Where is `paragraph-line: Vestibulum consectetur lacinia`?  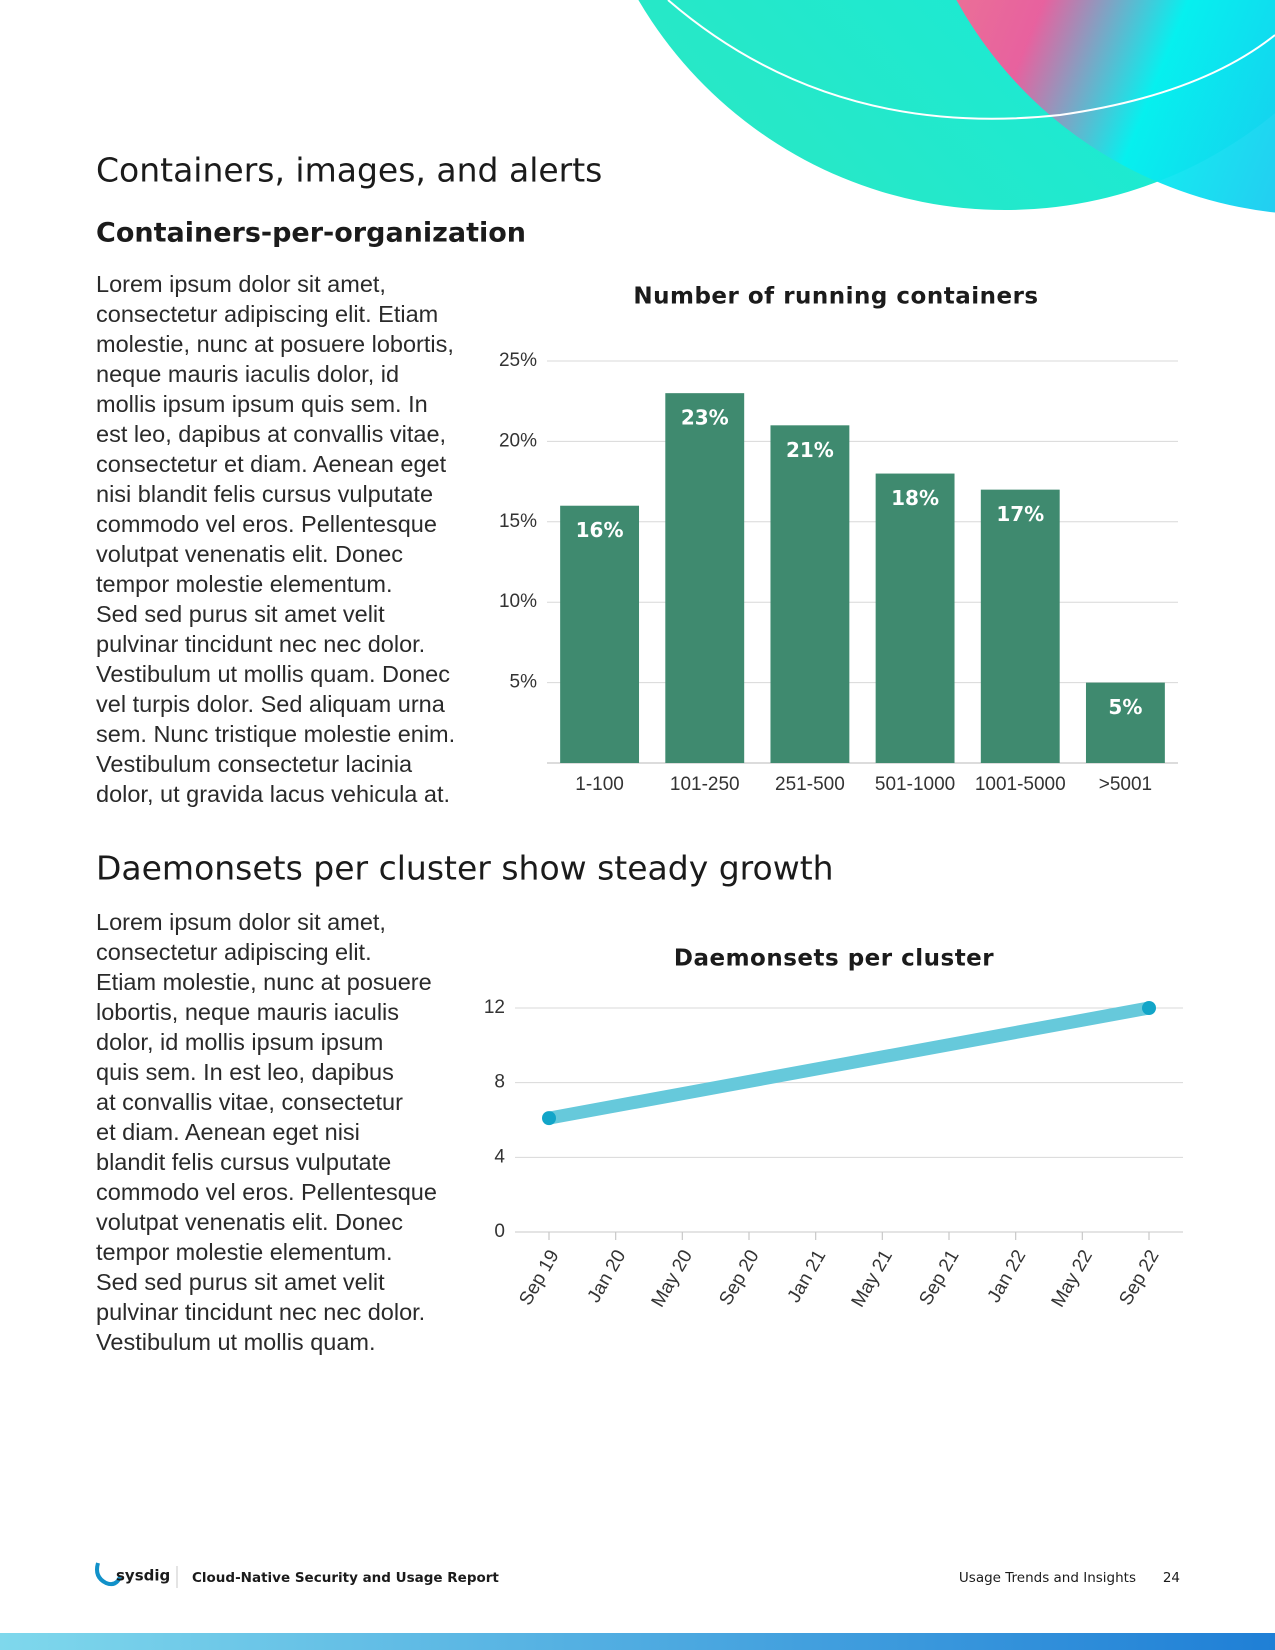 paragraph-line: Vestibulum consectetur lacinia is located at coordinates (254, 764).